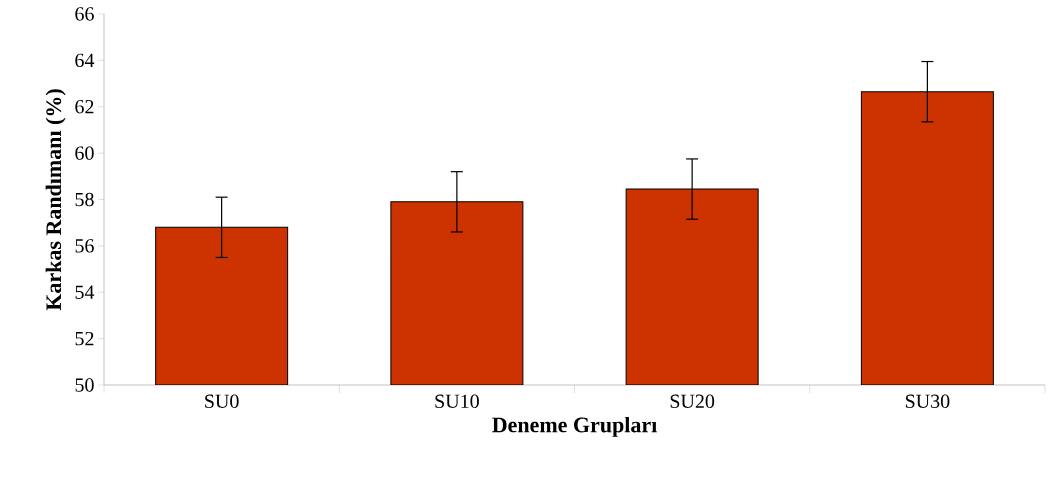  What do you see at coordinates (222, 401) in the screenshot?
I see `x-tick-label: SU0` at bounding box center [222, 401].